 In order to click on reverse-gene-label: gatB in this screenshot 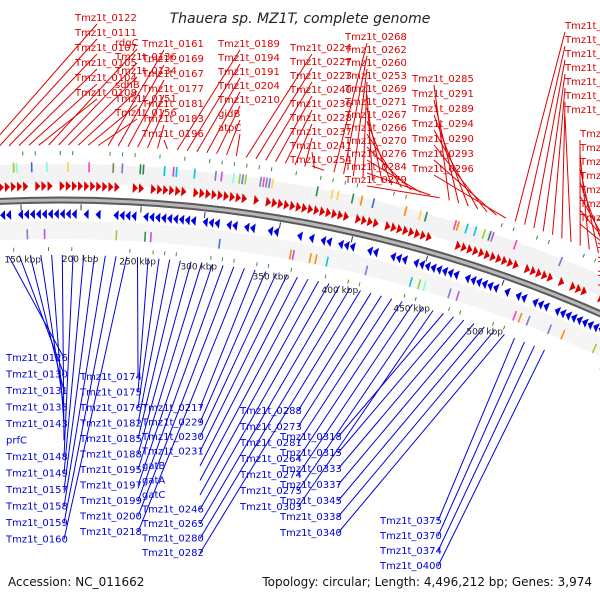, I will do `click(153, 466)`.